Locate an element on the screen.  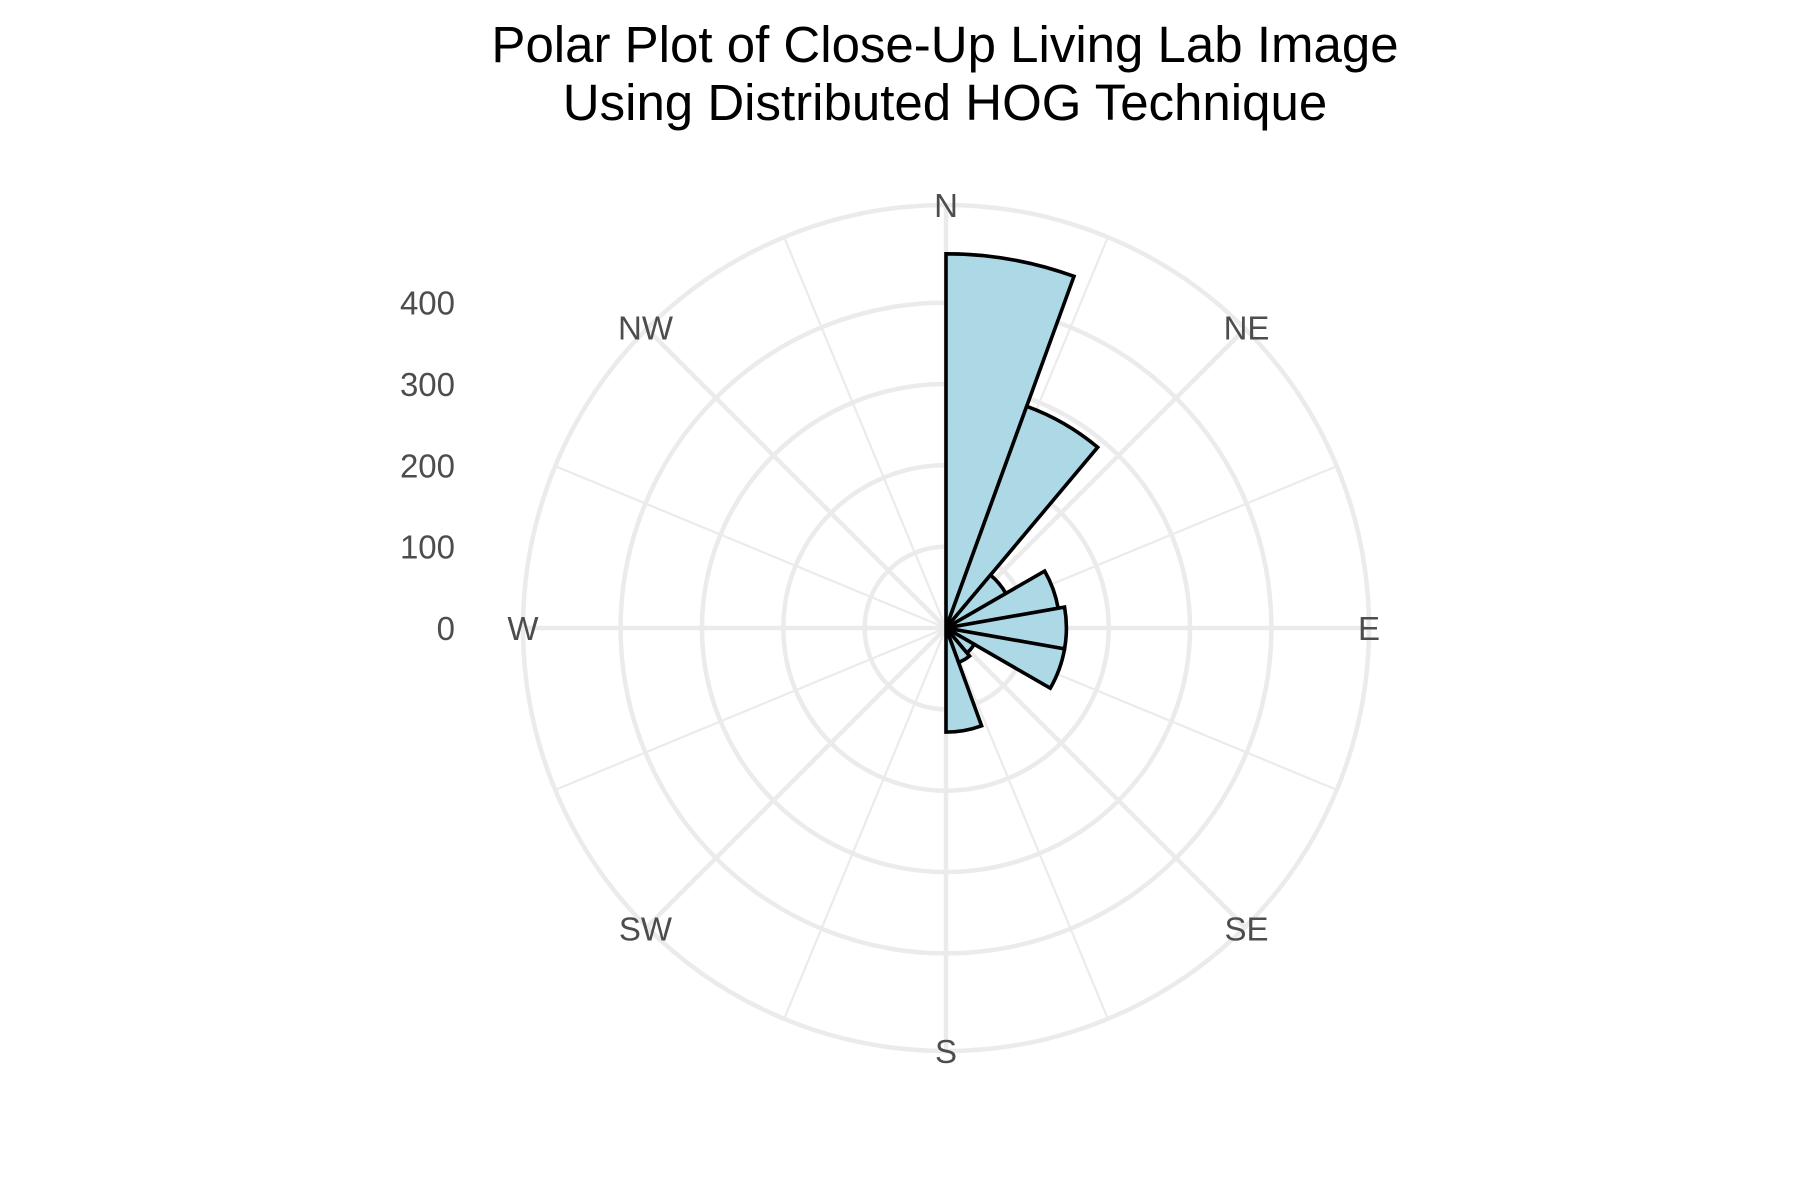
bar-10deg is located at coordinates (1010, 440).